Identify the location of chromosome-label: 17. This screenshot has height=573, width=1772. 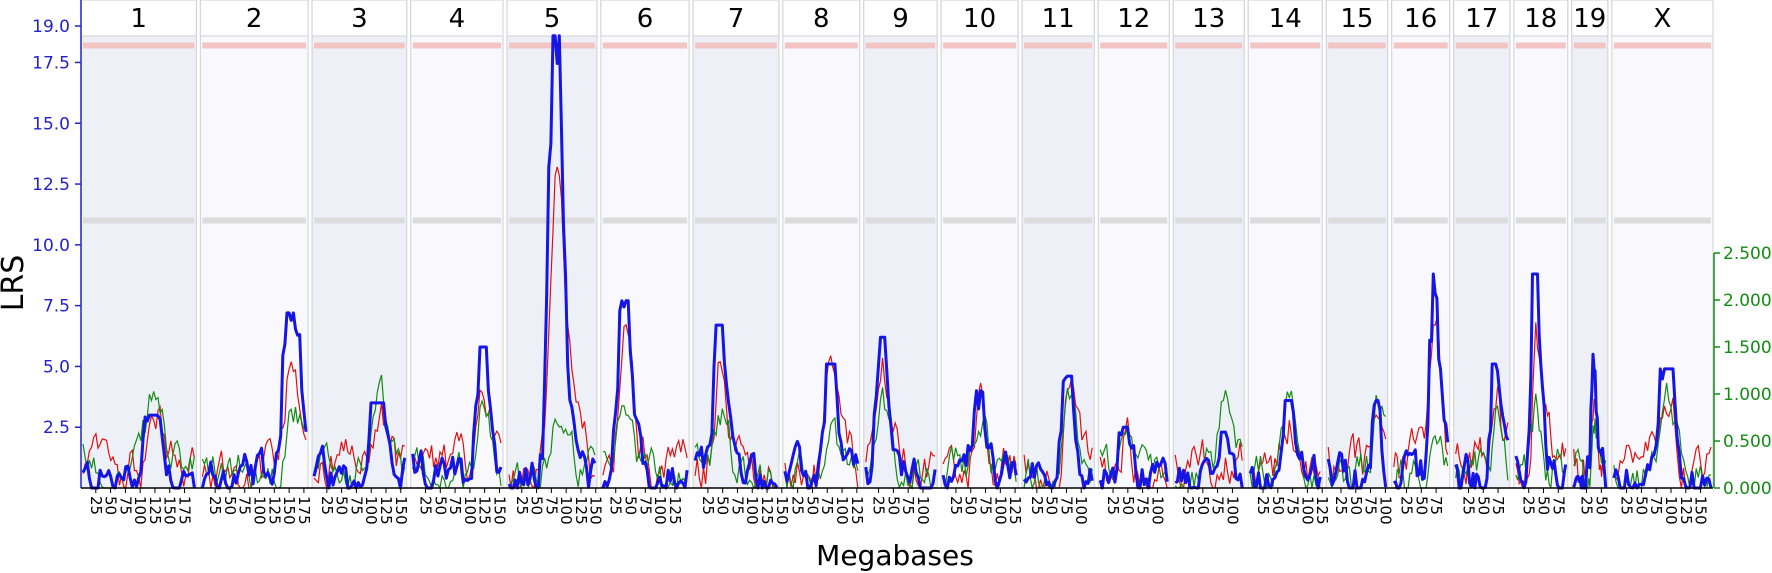
(1481, 19).